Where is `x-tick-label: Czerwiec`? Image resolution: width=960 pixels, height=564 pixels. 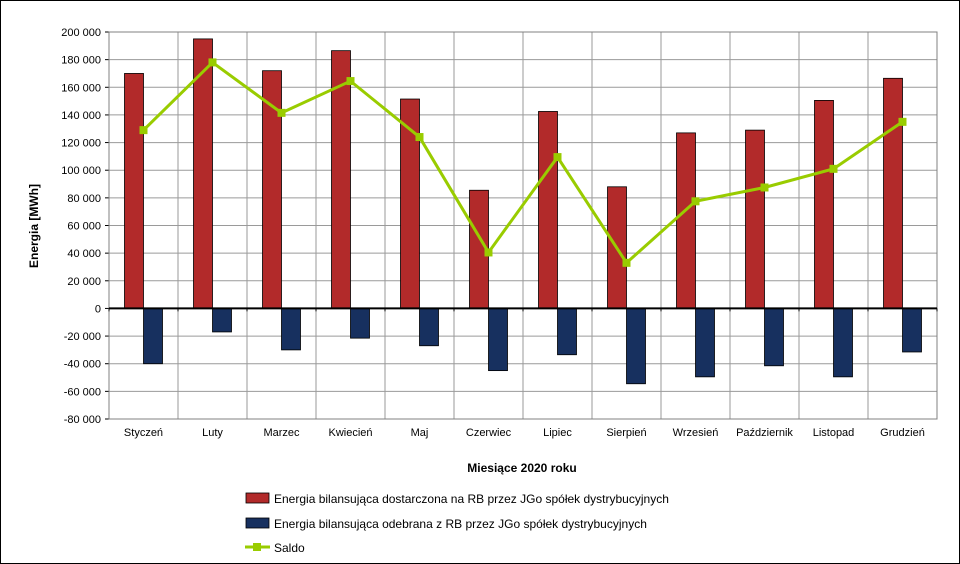
x-tick-label: Czerwiec is located at coordinates (489, 433).